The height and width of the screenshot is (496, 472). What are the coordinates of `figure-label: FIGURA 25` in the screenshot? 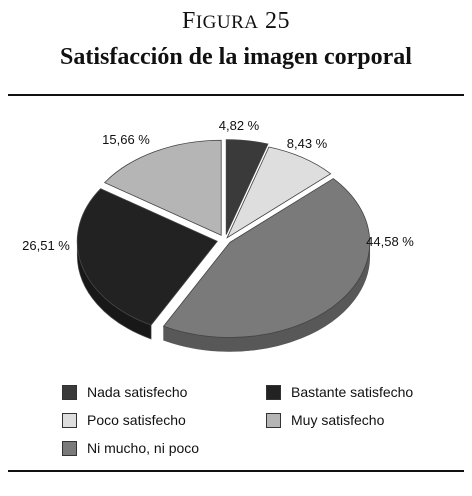 It's located at (236, 21).